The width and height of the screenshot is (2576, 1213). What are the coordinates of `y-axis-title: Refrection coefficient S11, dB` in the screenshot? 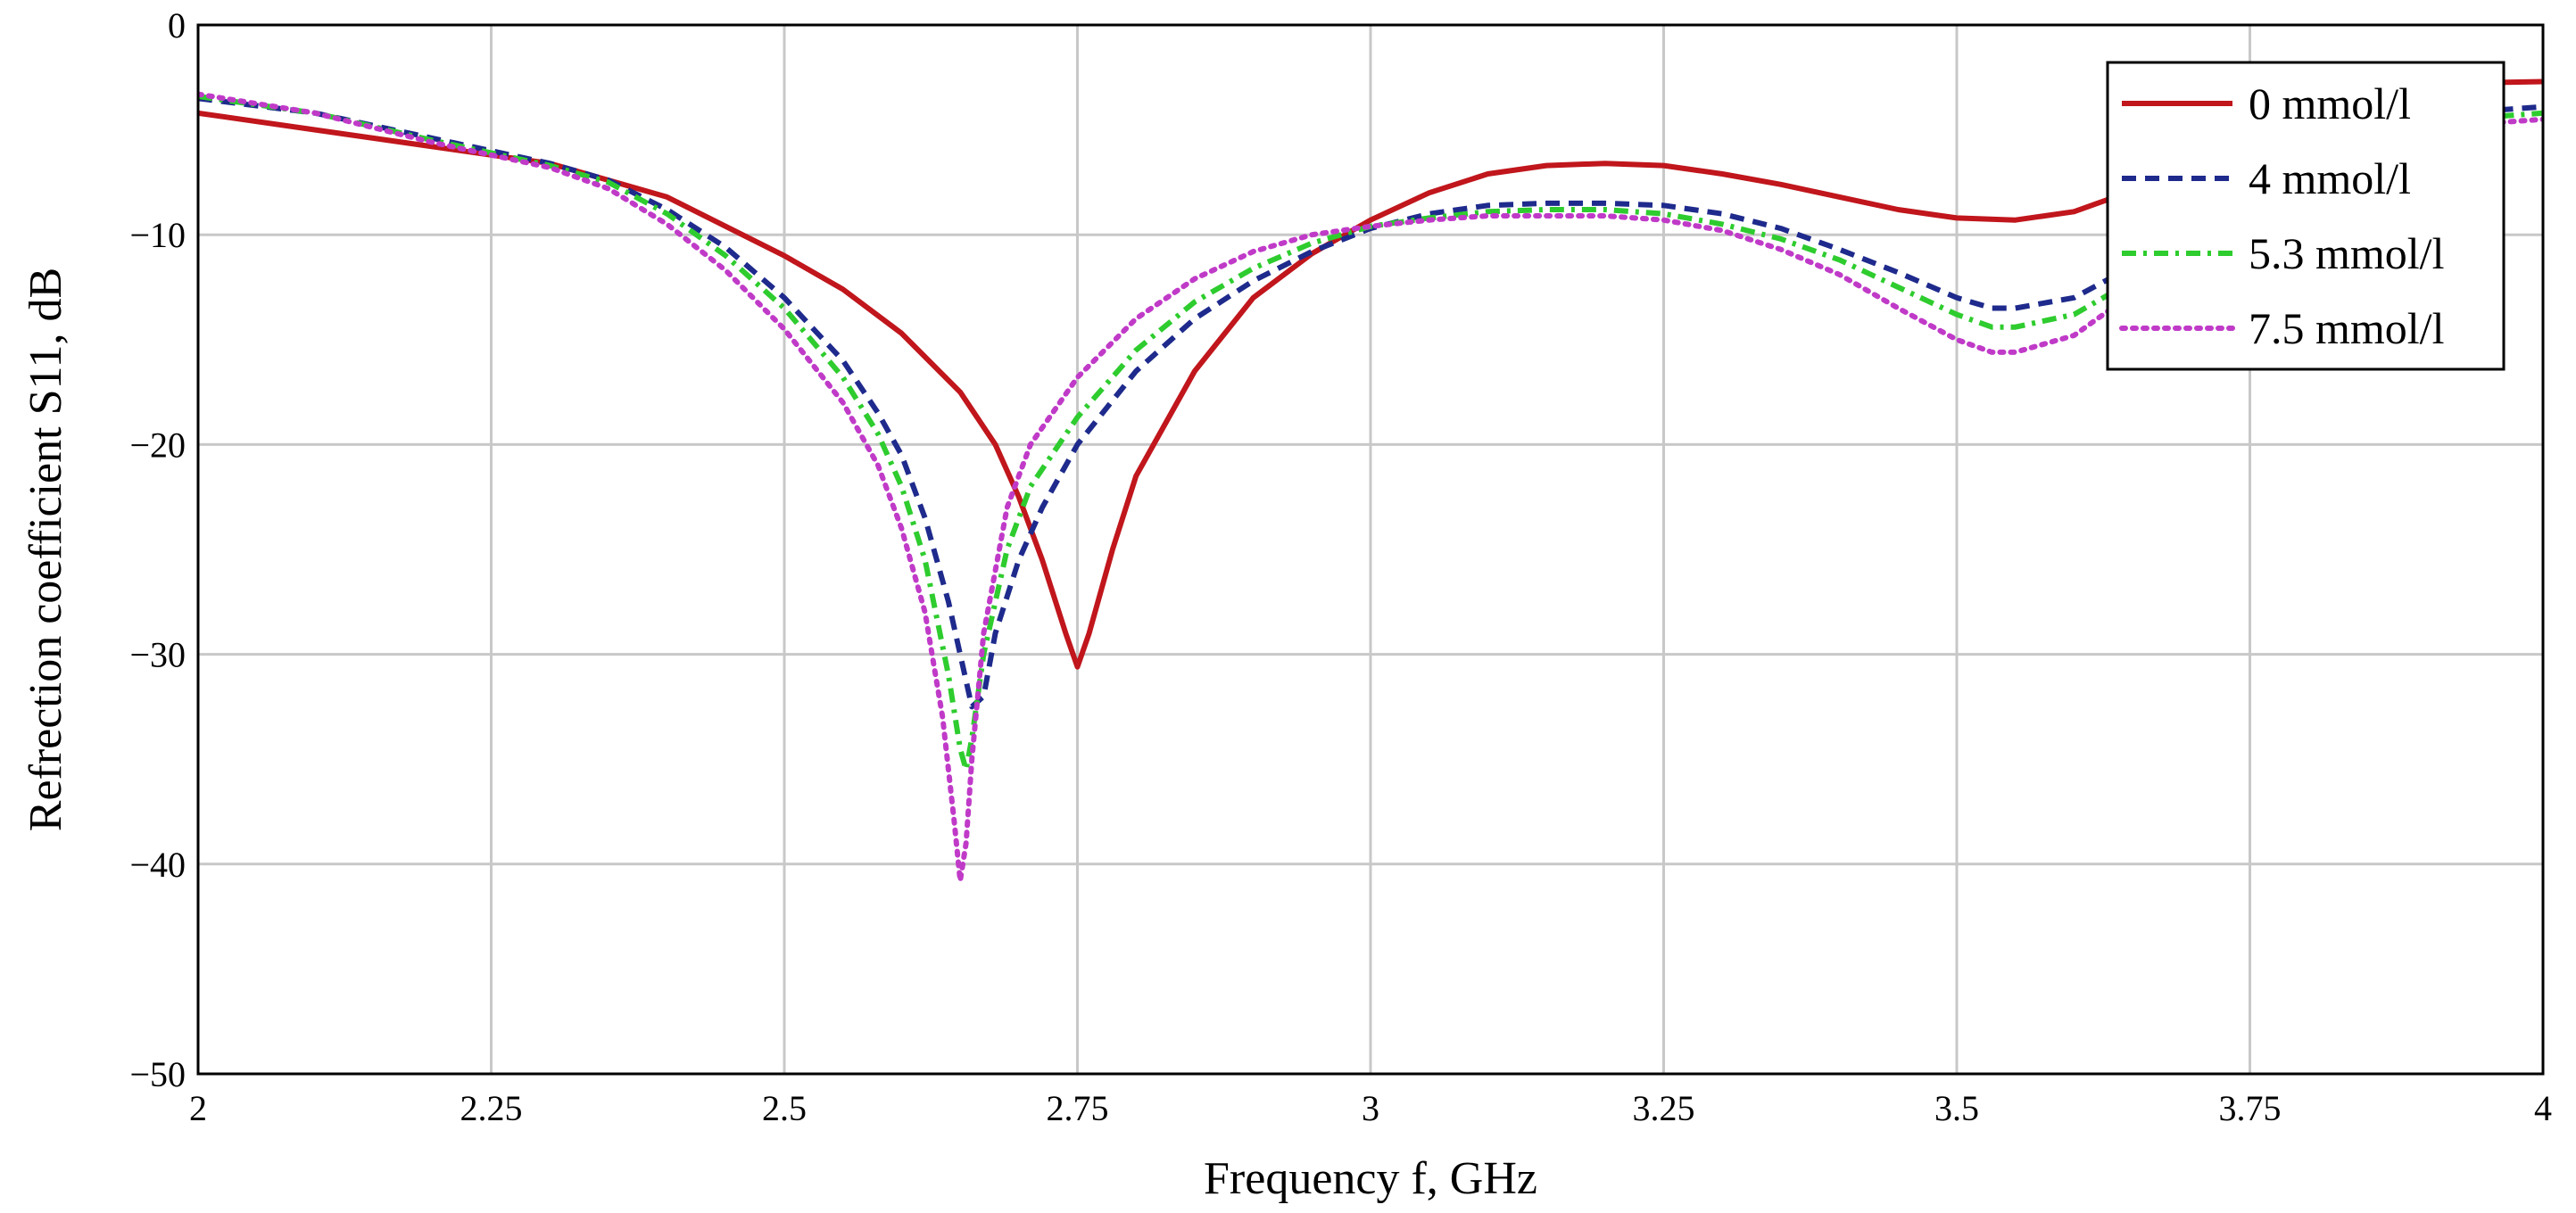 It's located at (46, 549).